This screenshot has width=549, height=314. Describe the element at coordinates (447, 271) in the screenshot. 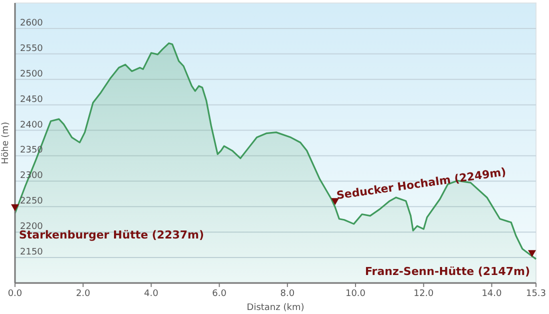

I see `annotation: Franz-Senn-Hütte (2147m)` at that location.